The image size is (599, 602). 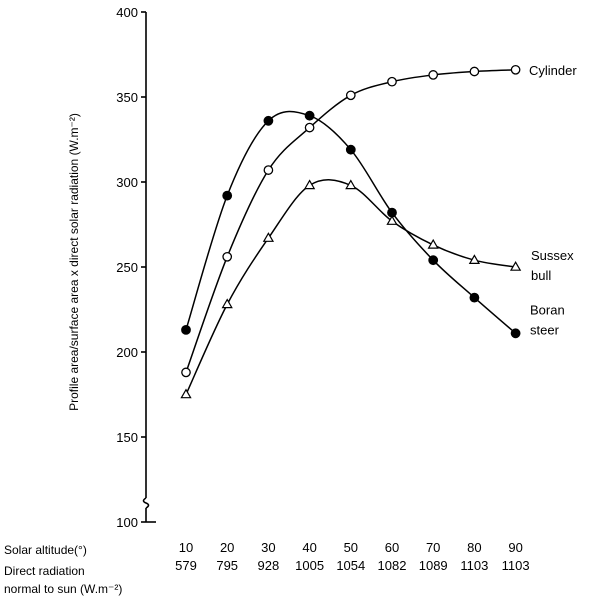 What do you see at coordinates (433, 565) in the screenshot?
I see `x-tick-label-radiation: 1089` at bounding box center [433, 565].